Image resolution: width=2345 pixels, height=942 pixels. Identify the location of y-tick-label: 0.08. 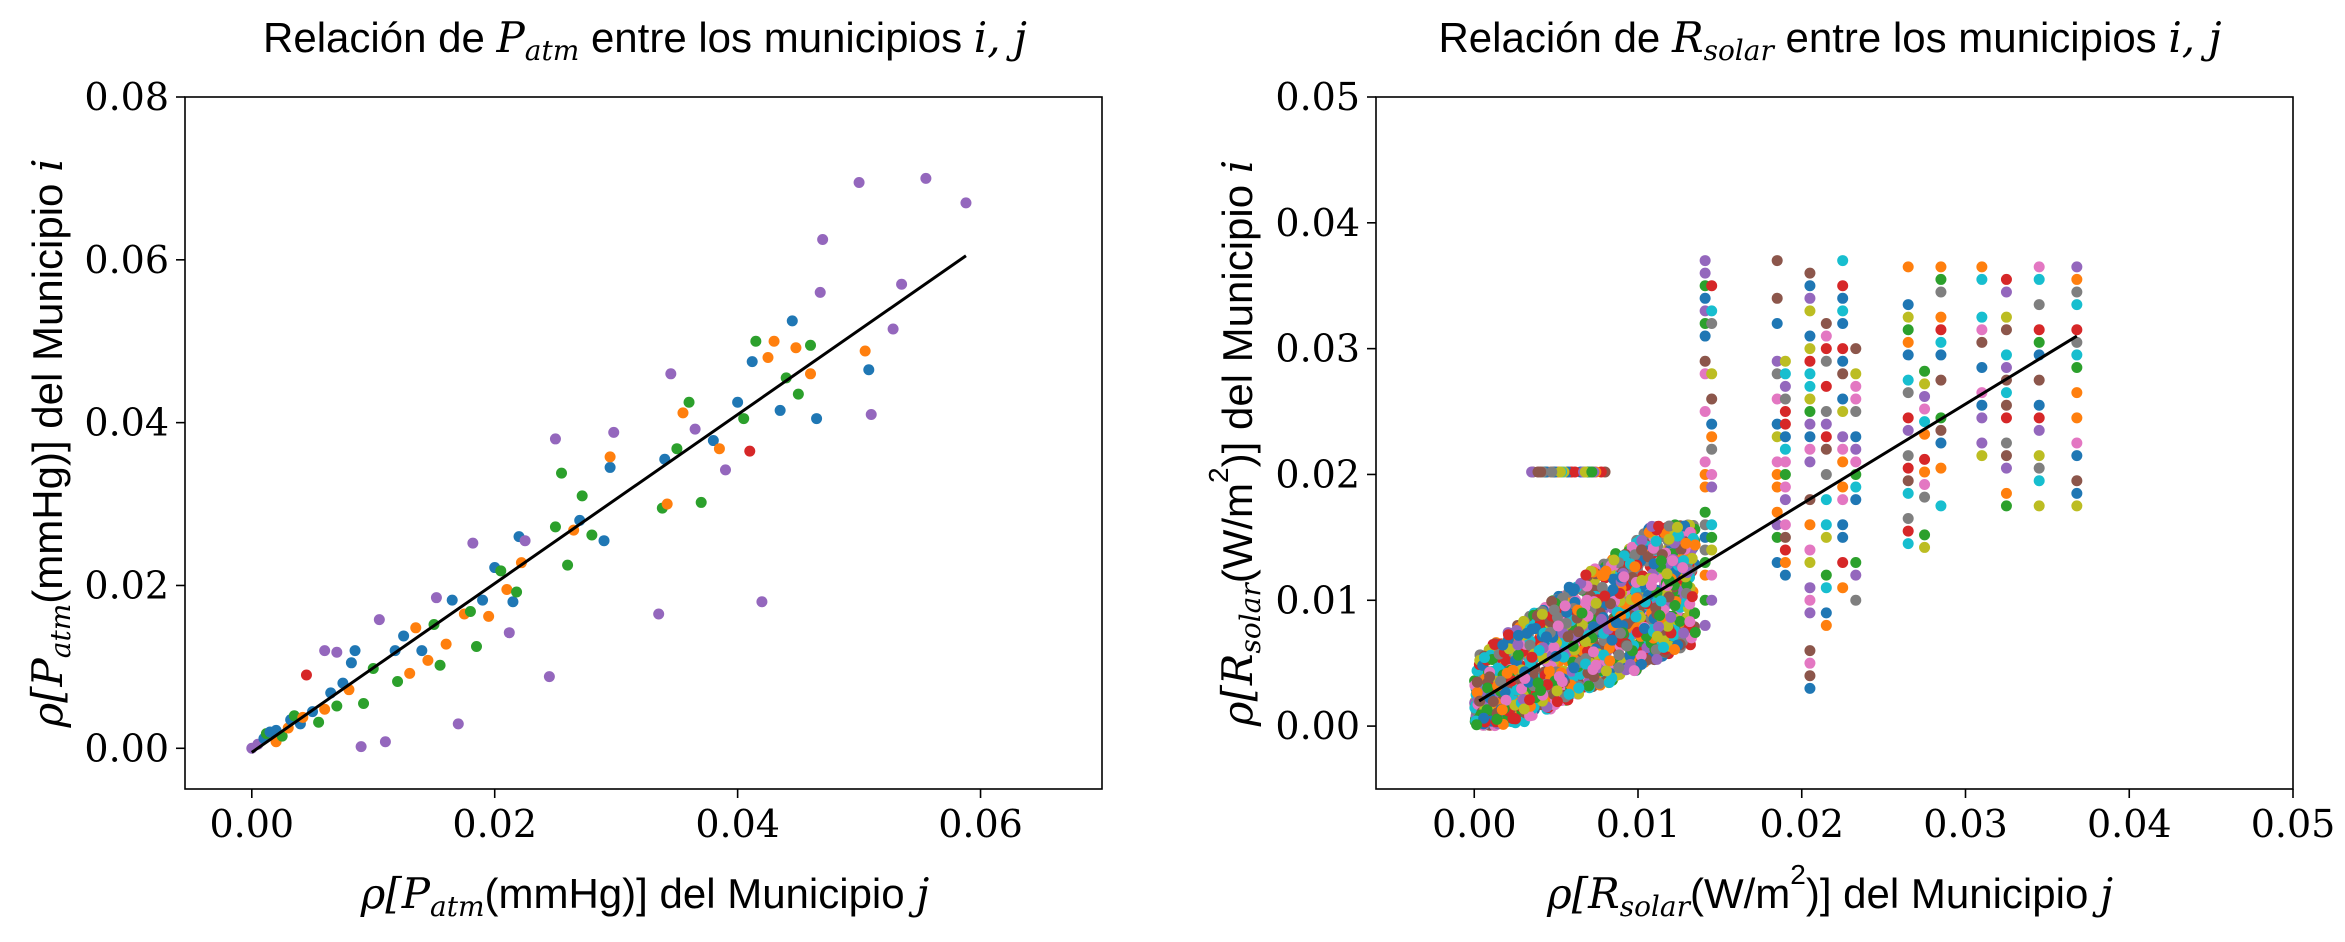
(126, 97).